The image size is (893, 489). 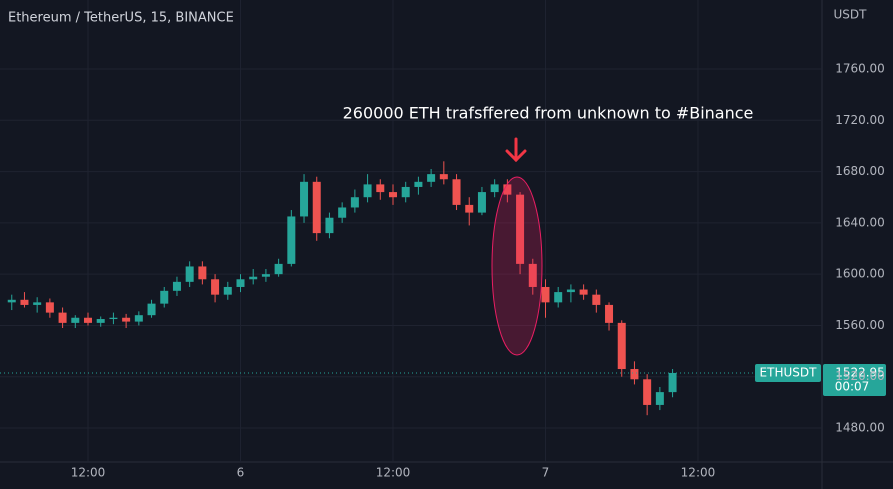 I want to click on last-price-label: 1522.95, so click(x=860, y=372).